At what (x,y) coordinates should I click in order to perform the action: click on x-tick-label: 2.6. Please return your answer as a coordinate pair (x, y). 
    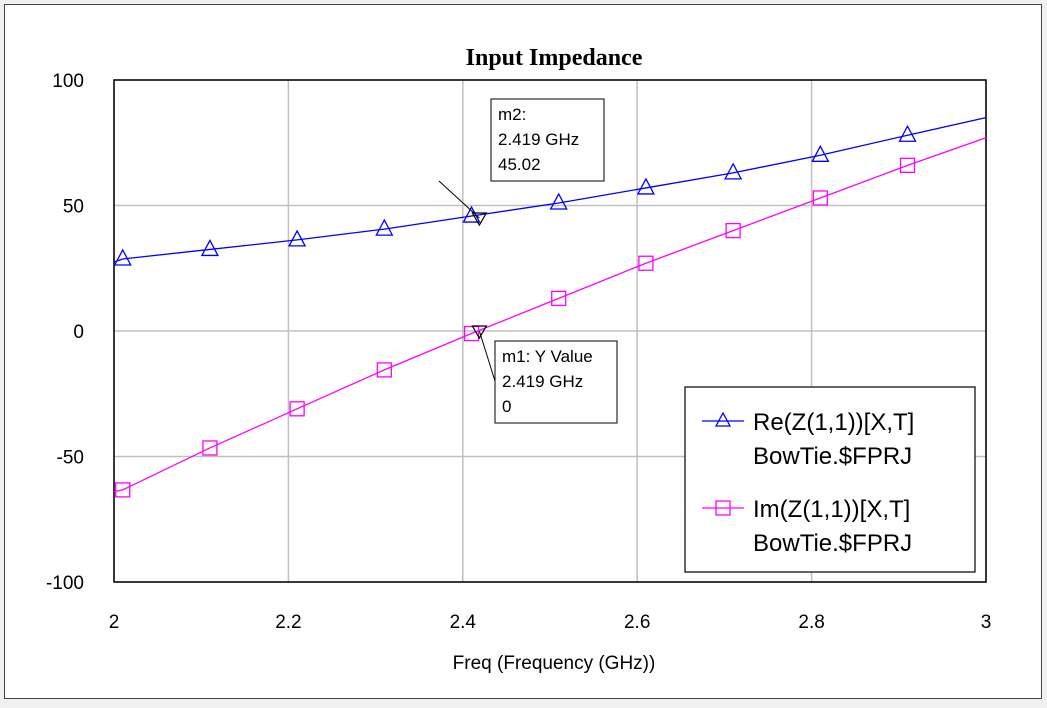
    Looking at the image, I should click on (637, 622).